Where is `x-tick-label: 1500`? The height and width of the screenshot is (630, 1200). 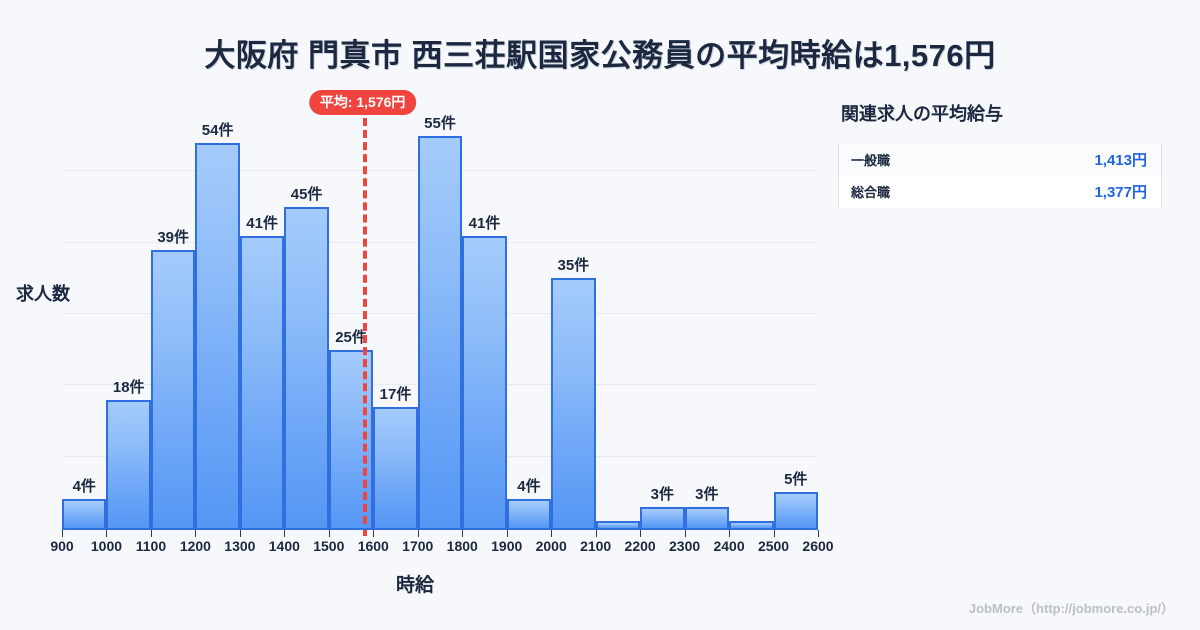 x-tick-label: 1500 is located at coordinates (329, 546).